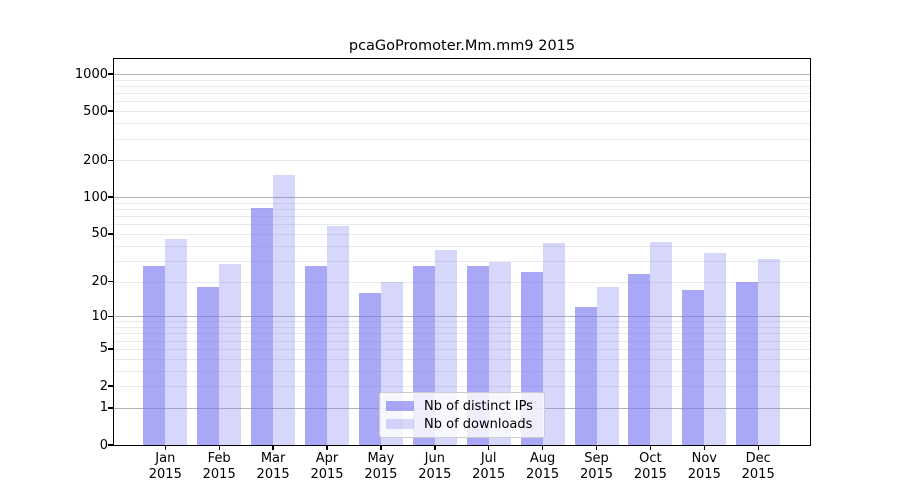  Describe the element at coordinates (661, 343) in the screenshot. I see `bar-oct-downloads` at that location.